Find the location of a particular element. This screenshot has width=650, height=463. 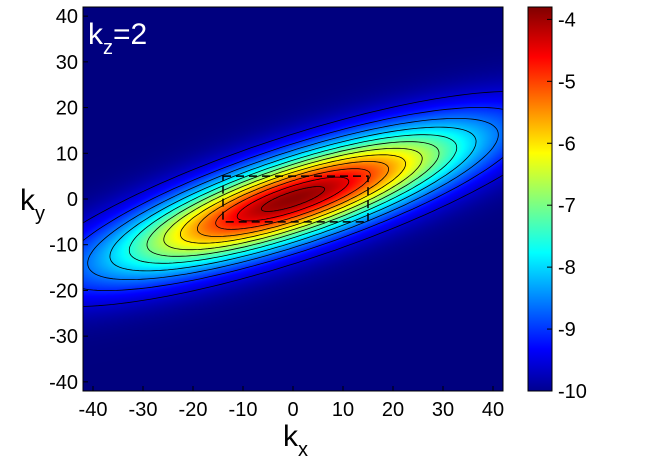

y-tick-label: 10 is located at coordinates (67, 154).